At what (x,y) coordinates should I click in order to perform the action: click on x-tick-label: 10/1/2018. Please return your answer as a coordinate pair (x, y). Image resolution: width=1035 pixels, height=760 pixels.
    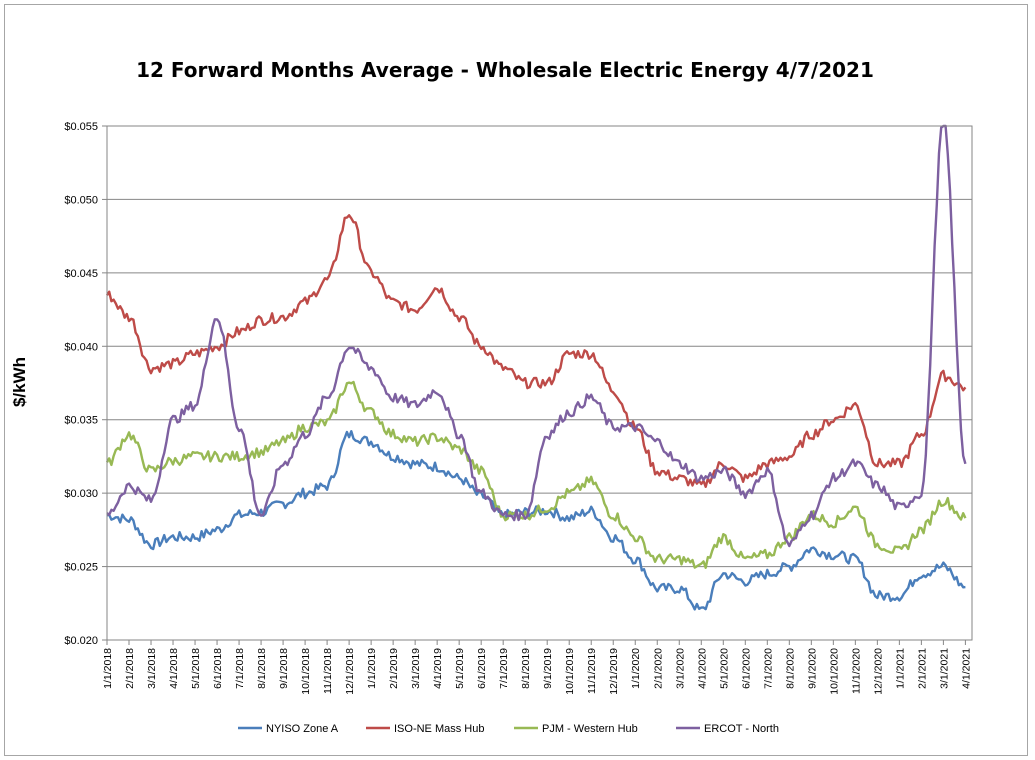
    Looking at the image, I should click on (306, 671).